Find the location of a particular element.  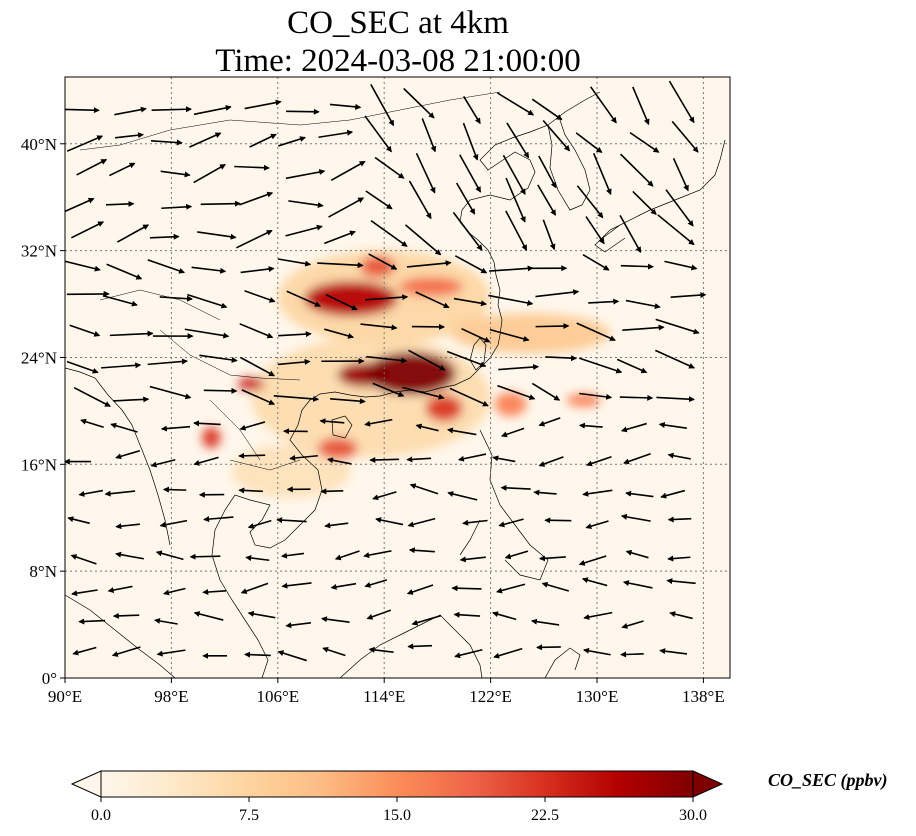

co-plume is located at coordinates (510, 404).